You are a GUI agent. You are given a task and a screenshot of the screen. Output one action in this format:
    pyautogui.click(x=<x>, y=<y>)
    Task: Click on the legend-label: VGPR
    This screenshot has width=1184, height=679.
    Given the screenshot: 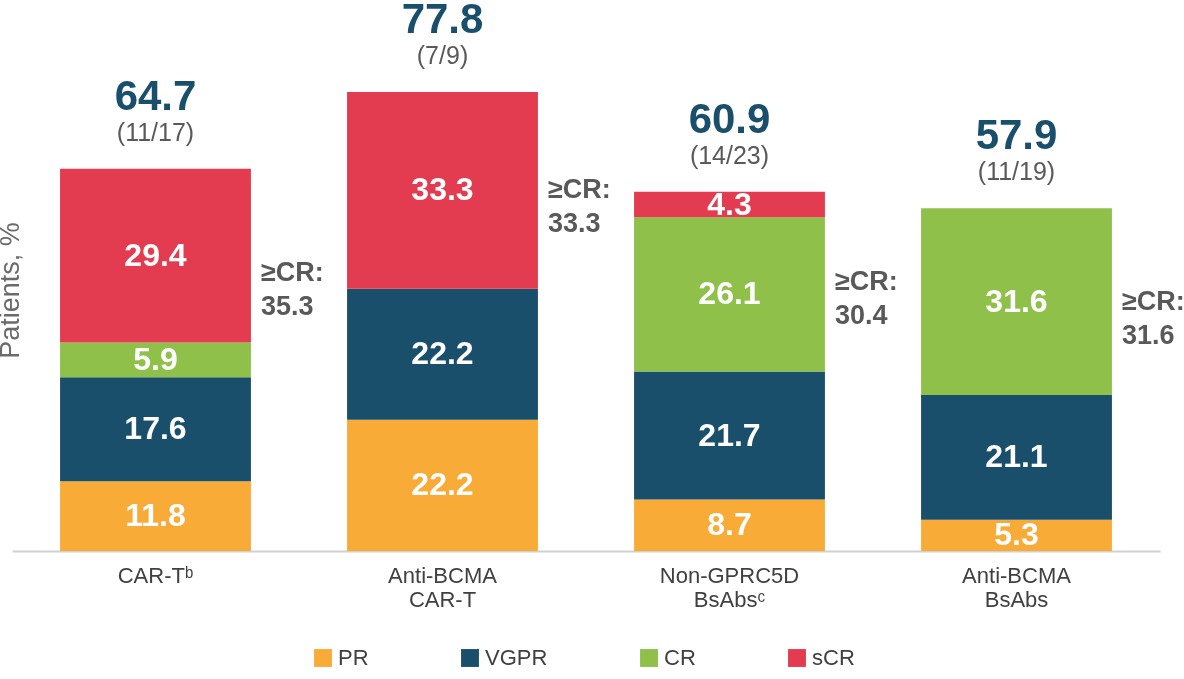 What is the action you would take?
    pyautogui.click(x=516, y=657)
    